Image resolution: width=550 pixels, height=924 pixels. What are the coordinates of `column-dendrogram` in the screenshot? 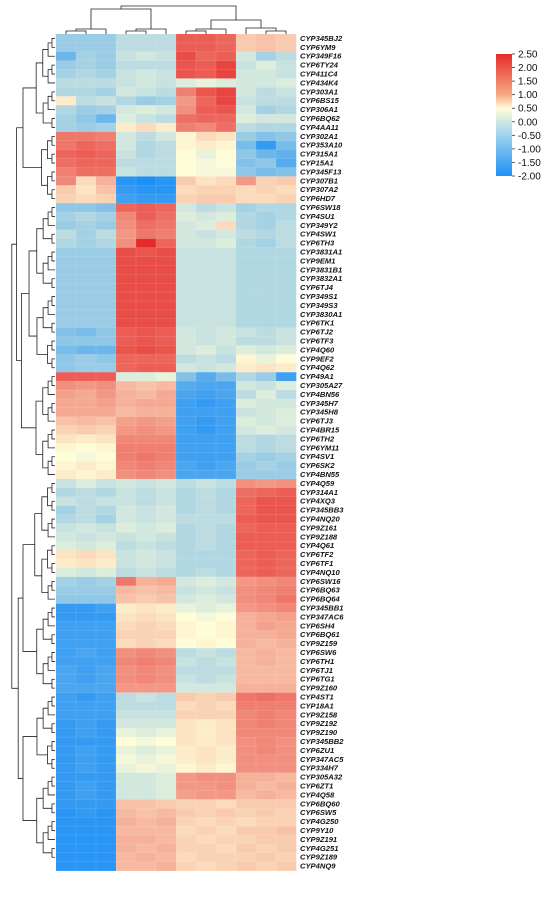 It's located at (176, 19).